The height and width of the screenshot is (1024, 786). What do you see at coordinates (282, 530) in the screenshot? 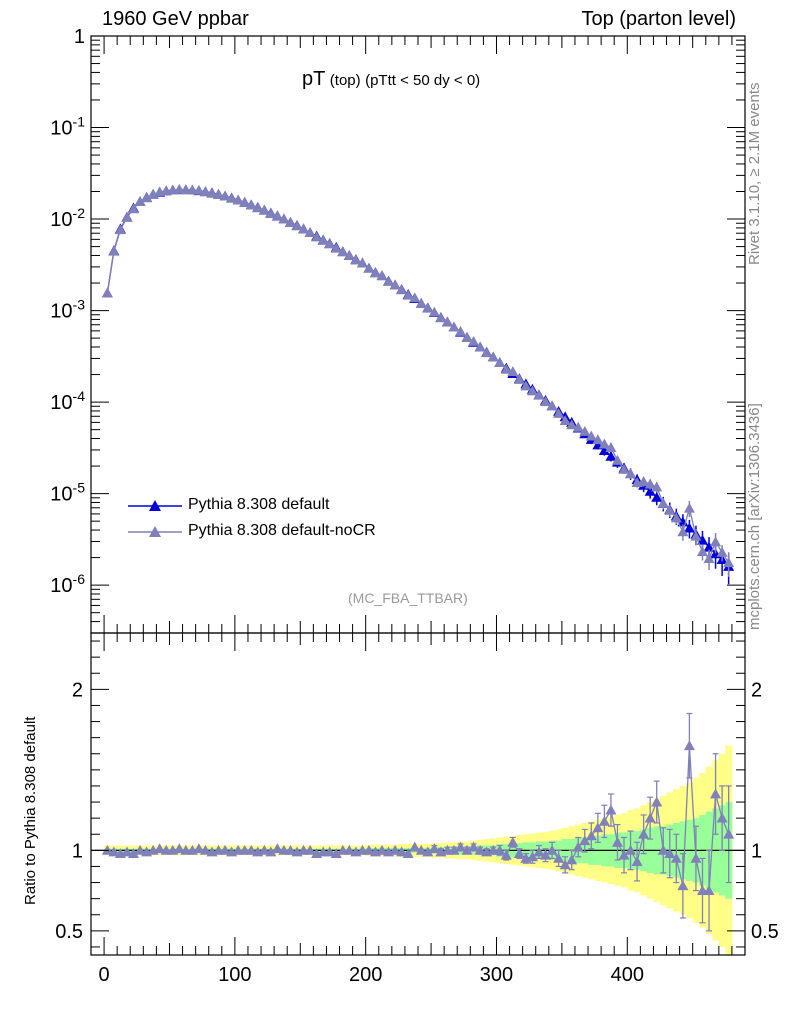
I see `legend-label-nocr: Pythia 8.308 default-noCR` at bounding box center [282, 530].